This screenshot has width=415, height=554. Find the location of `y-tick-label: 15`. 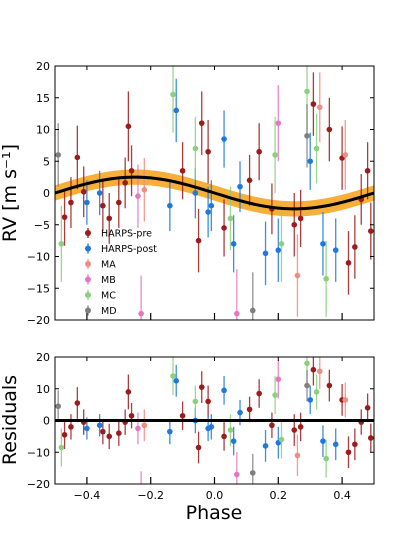

y-tick-label: 15 is located at coordinates (43, 98).